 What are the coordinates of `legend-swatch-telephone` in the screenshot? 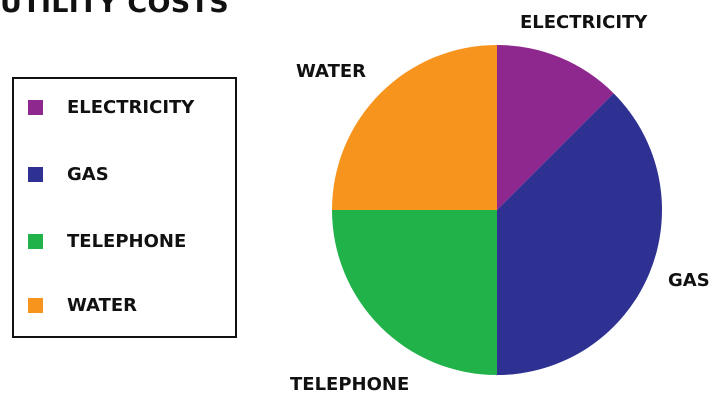 It's located at (35, 241).